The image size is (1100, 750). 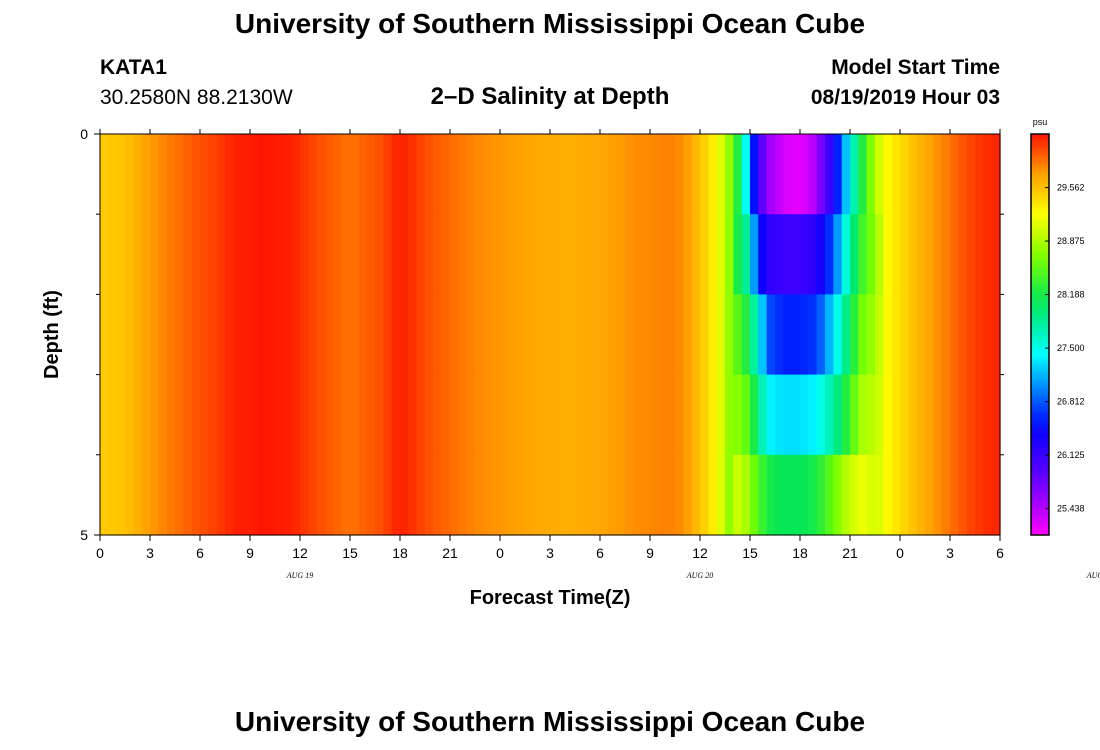 I want to click on colorbar-tick-label: 27.500, so click(x=1071, y=348).